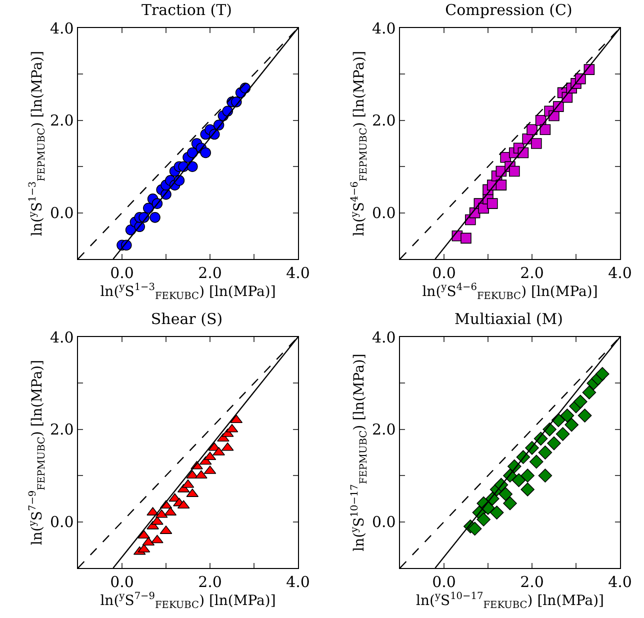 Image resolution: width=644 pixels, height=618 pixels. What do you see at coordinates (508, 10) in the screenshot?
I see `chart-title: Compression (C)` at bounding box center [508, 10].